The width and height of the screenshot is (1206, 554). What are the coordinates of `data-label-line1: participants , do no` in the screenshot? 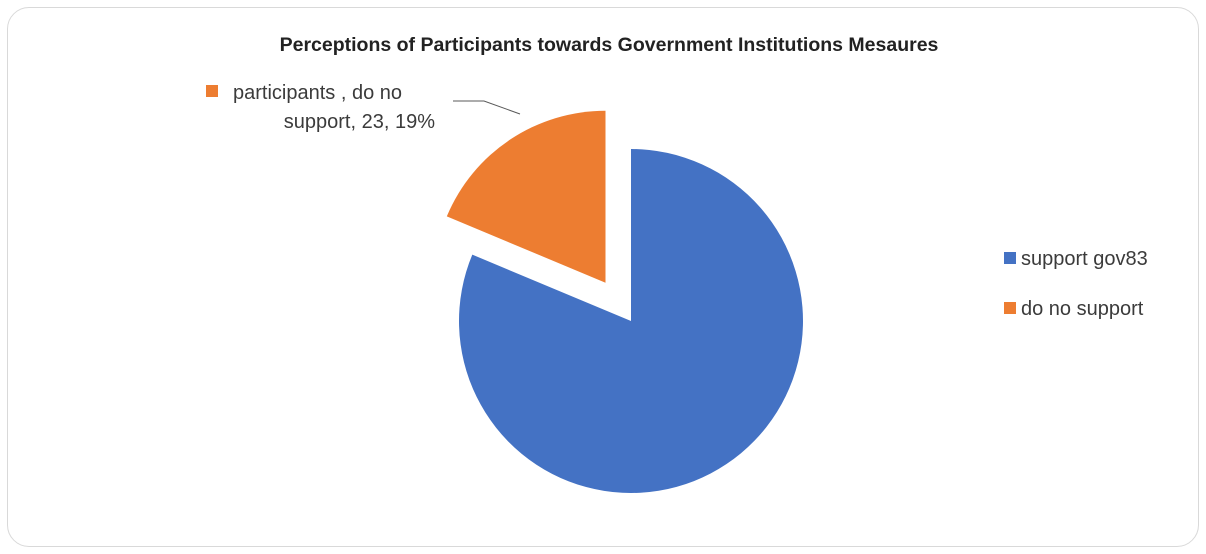 It's located at (317, 93).